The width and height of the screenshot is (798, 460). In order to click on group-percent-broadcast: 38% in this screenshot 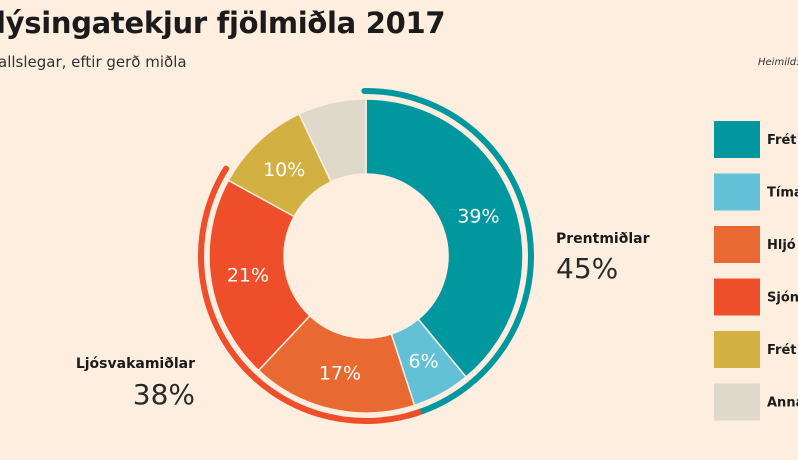, I will do `click(164, 394)`.